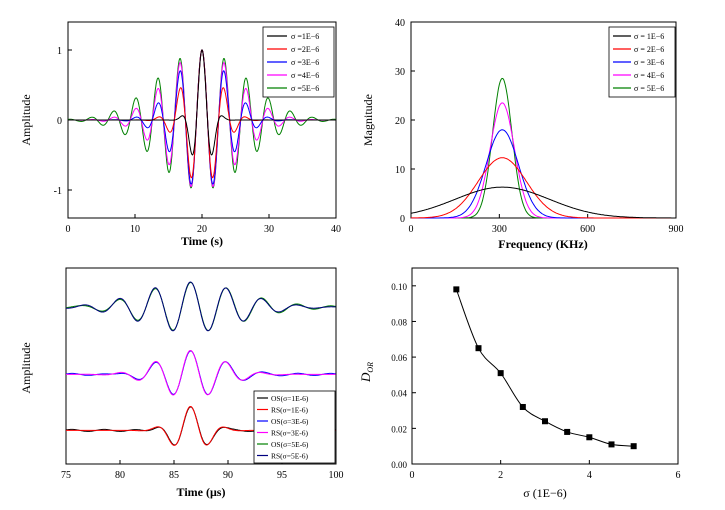  Describe the element at coordinates (201, 492) in the screenshot. I see `panel-c-xlabel: Time (μs)` at that location.